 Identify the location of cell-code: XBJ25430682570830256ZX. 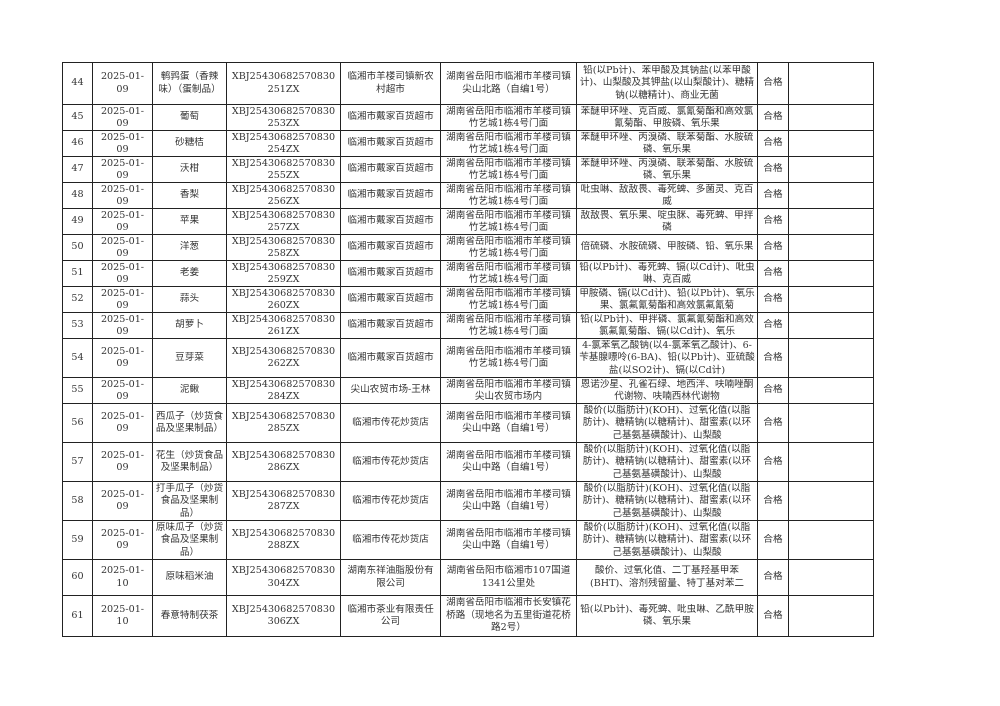
(283, 195).